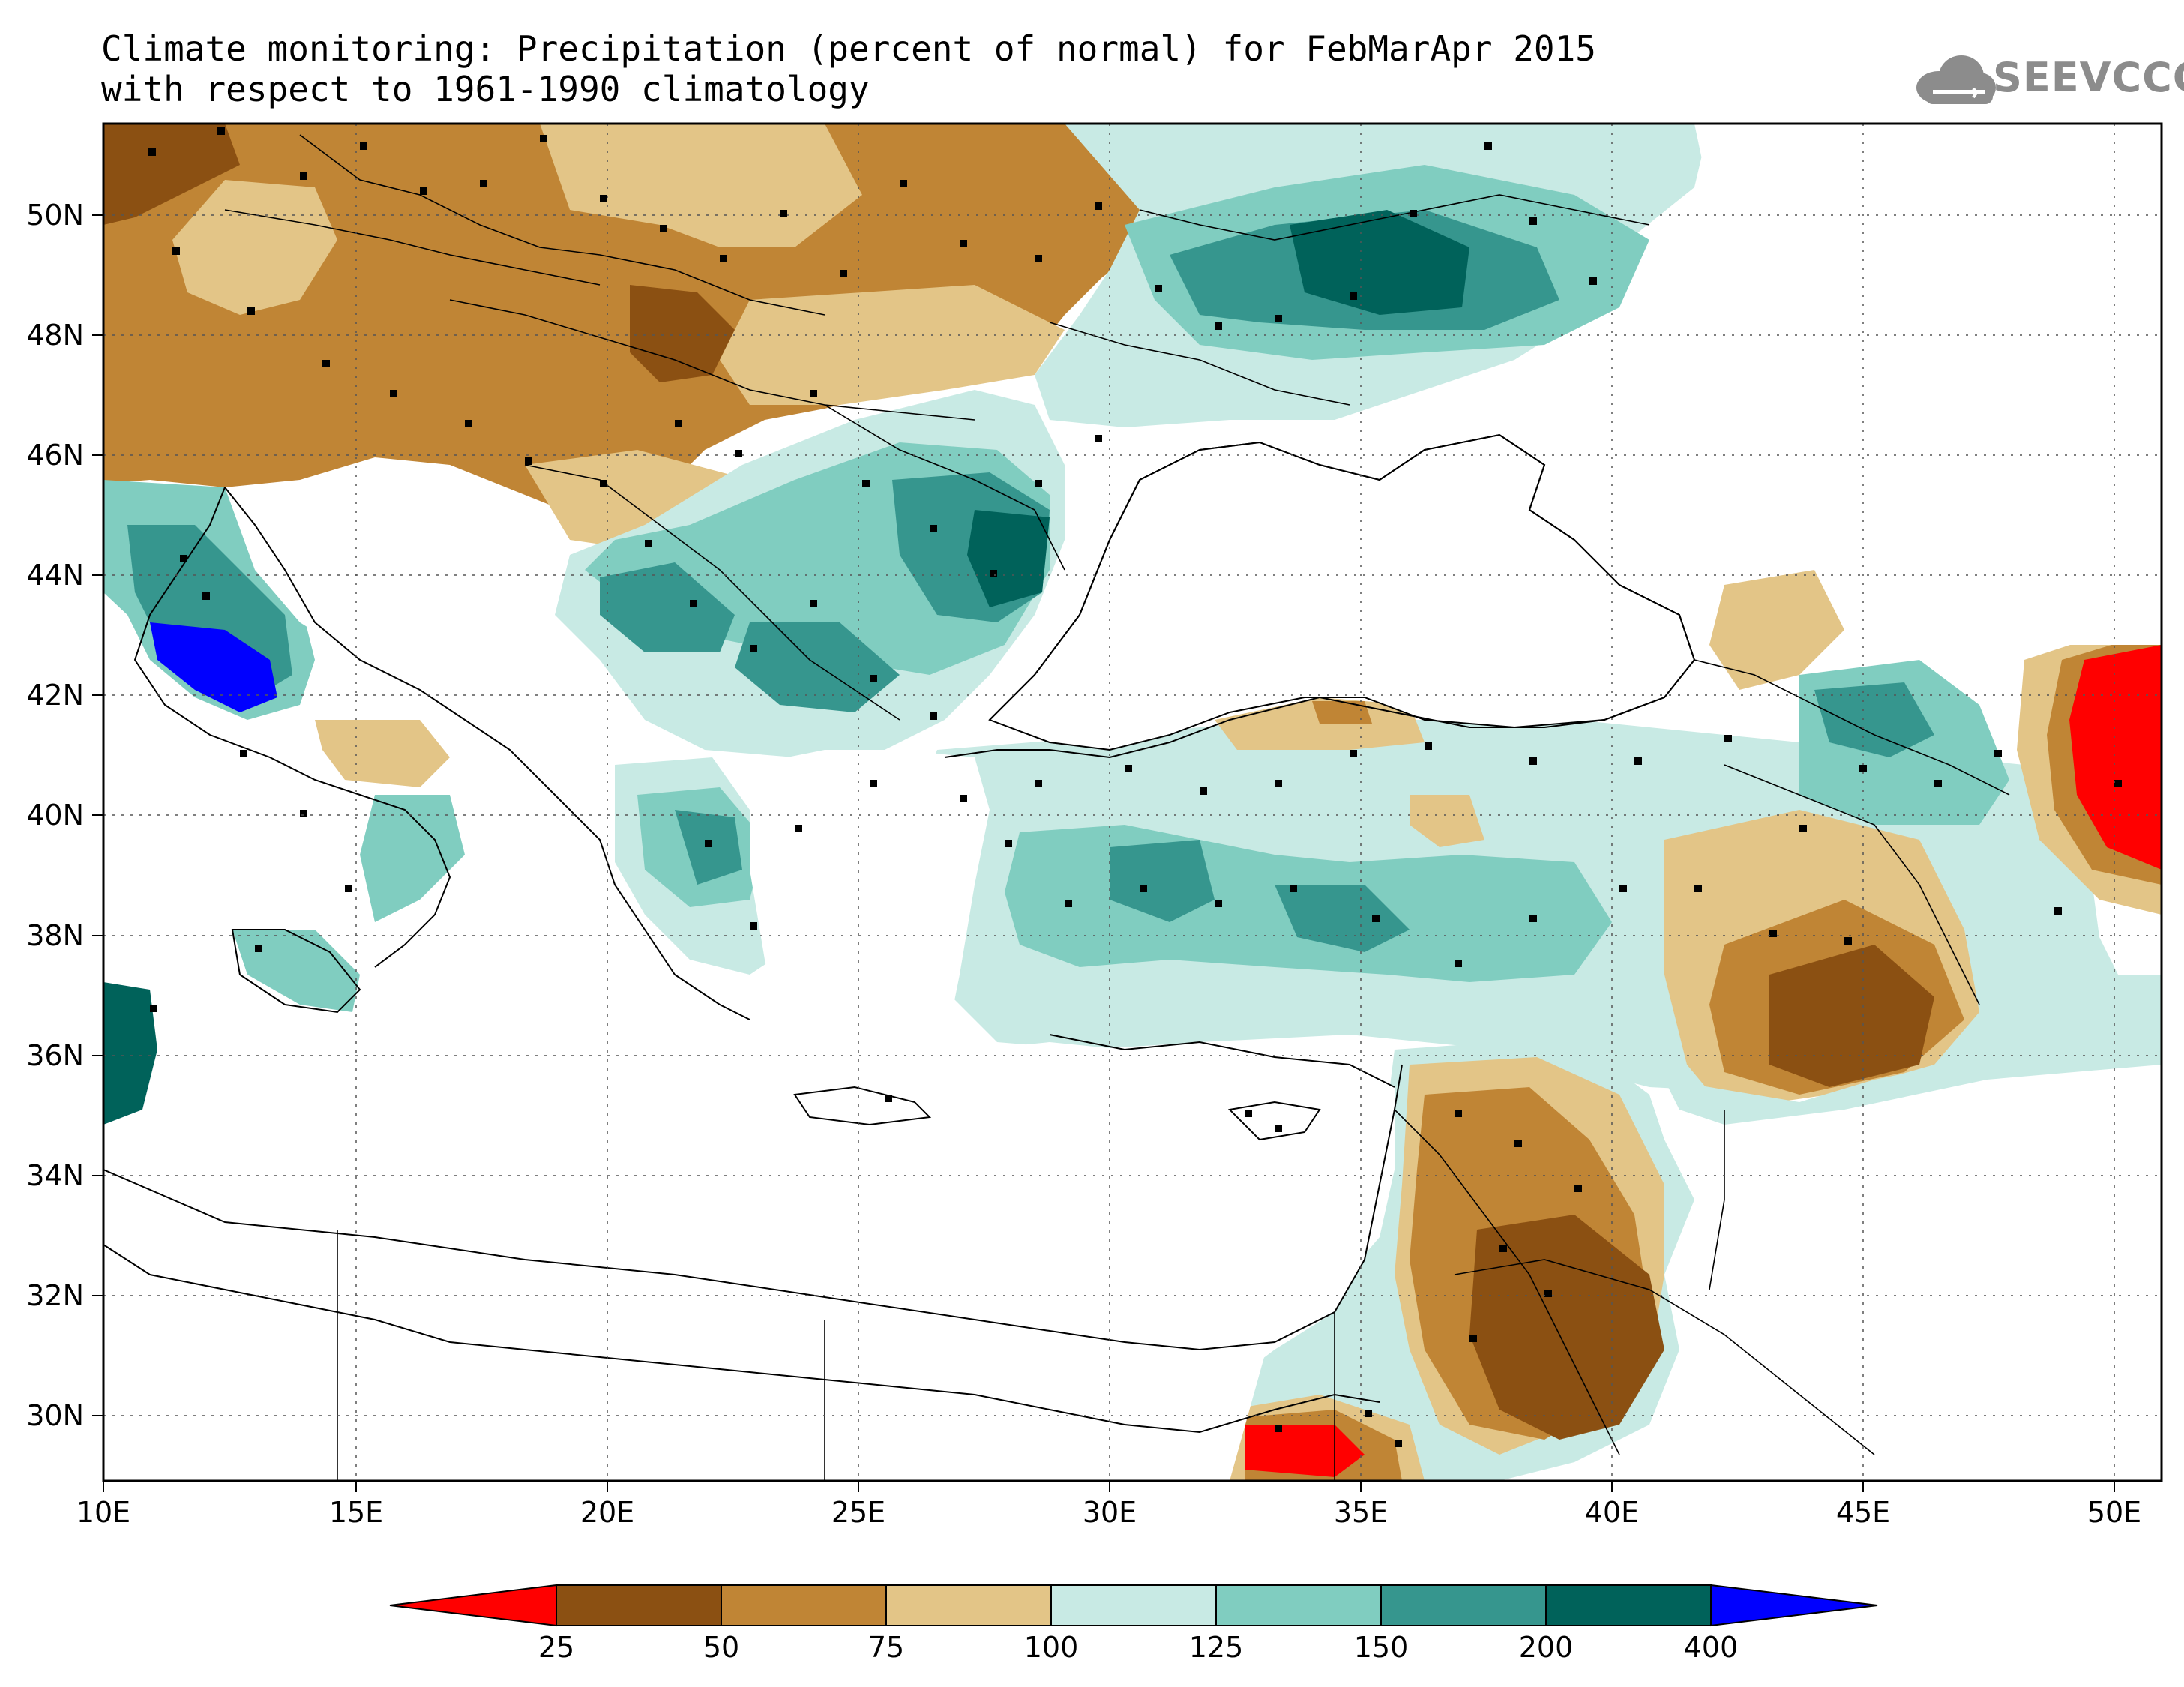  Describe the element at coordinates (2088, 77) in the screenshot. I see `logo-text: SEEVCCC` at that location.